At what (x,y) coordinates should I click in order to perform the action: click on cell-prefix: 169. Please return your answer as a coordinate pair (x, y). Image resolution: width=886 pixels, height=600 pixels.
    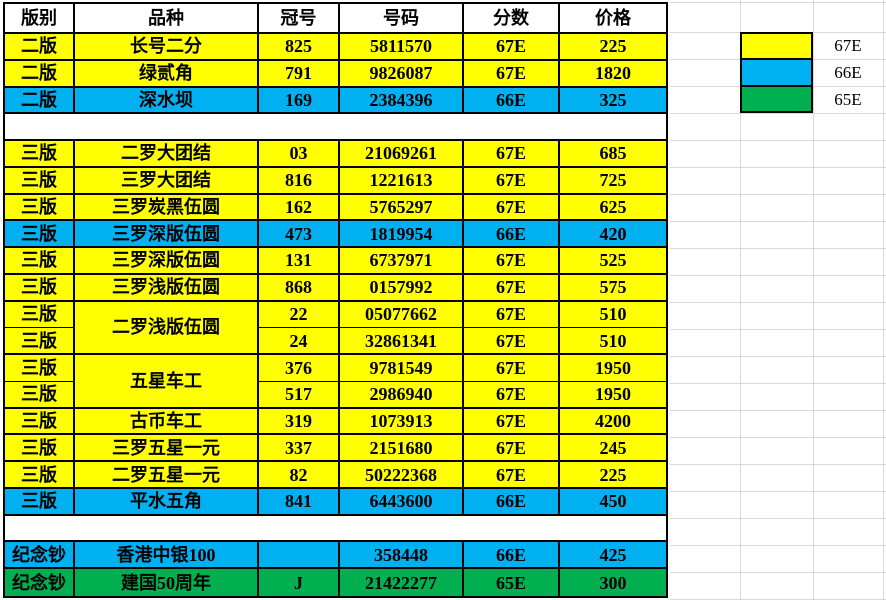
    Looking at the image, I should click on (299, 101).